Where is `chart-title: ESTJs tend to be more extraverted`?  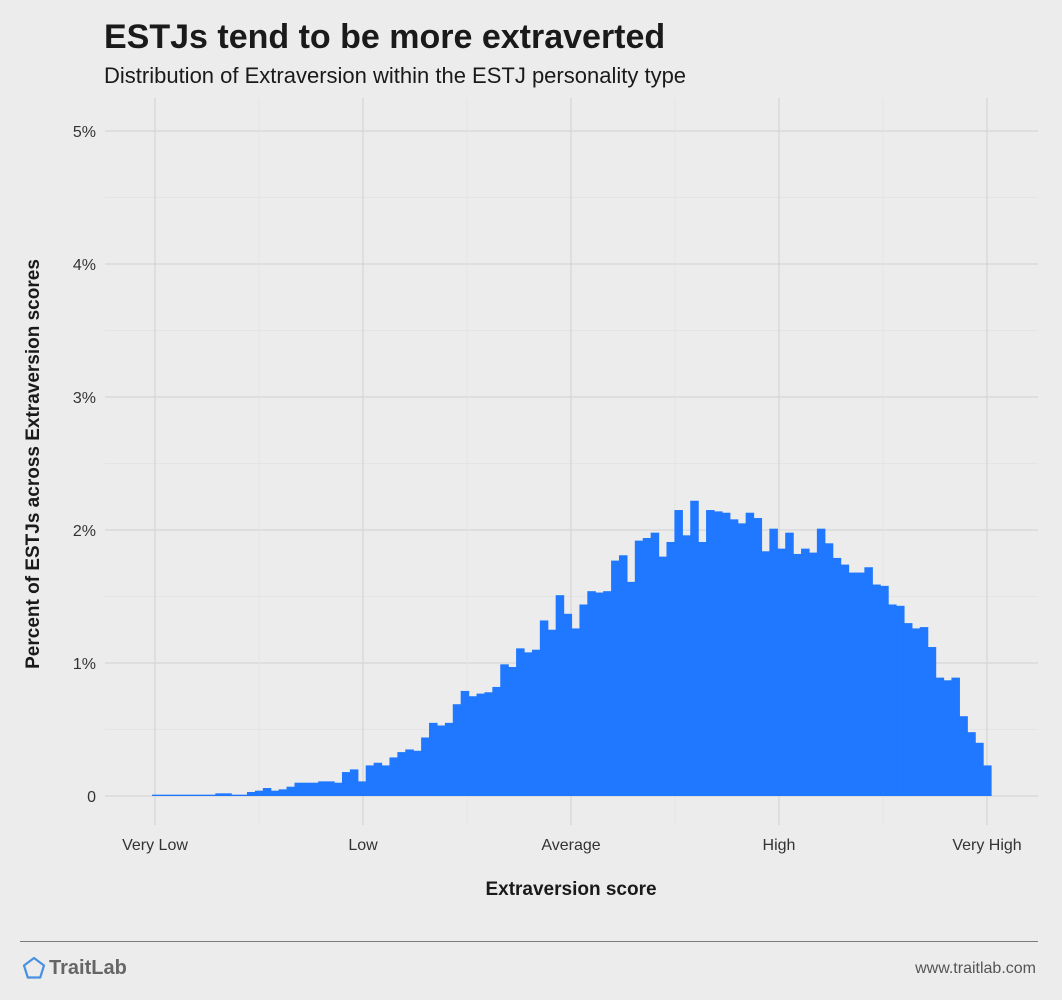 chart-title: ESTJs tend to be more extraverted is located at coordinates (385, 37).